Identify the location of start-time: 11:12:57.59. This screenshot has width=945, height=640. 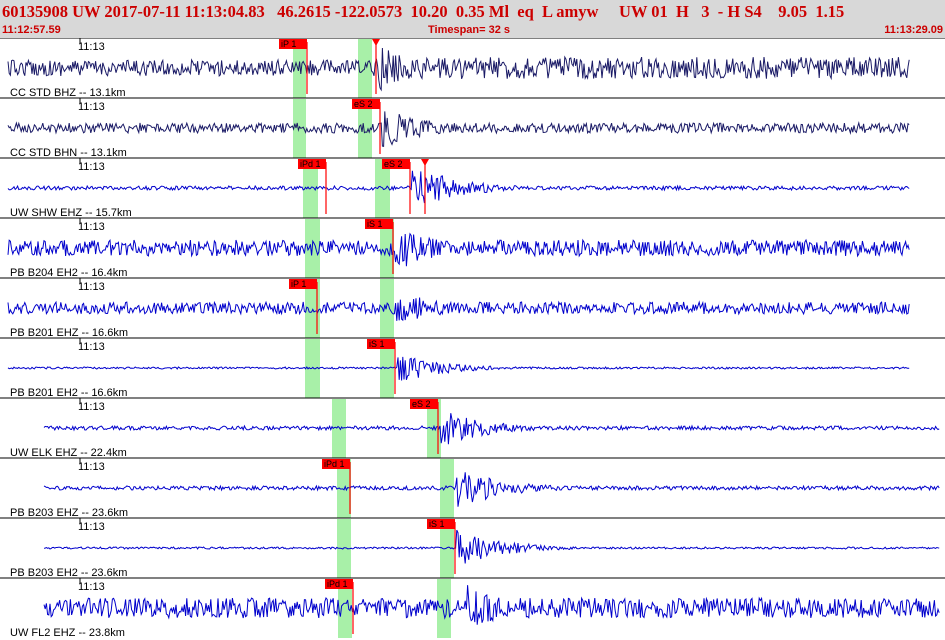
(31, 30).